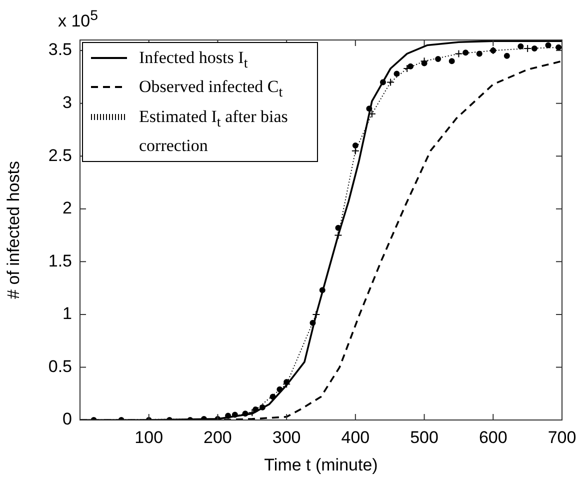  What do you see at coordinates (211, 89) in the screenshot?
I see `legend-label: Observed infected C$_{t}$` at bounding box center [211, 89].